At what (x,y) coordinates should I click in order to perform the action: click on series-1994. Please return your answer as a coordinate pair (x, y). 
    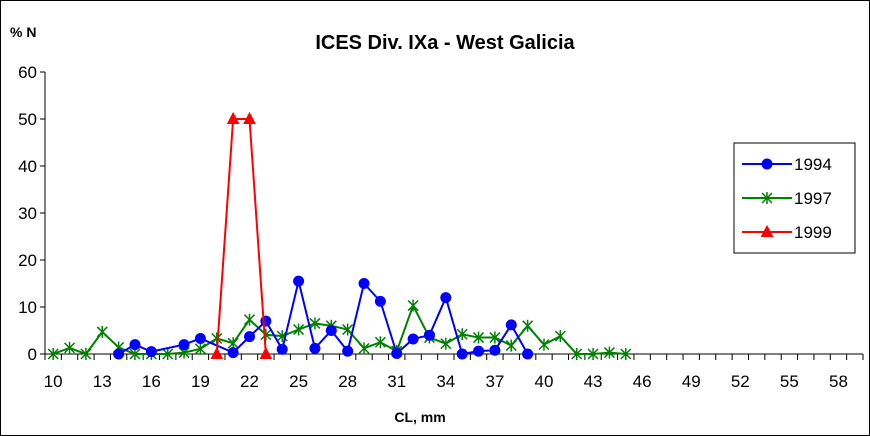
    Looking at the image, I should click on (323, 317).